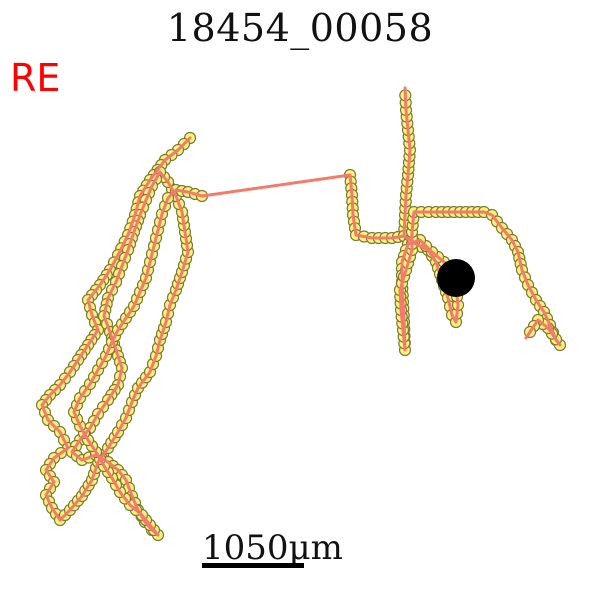 This screenshot has height=600, width=600. What do you see at coordinates (253, 565) in the screenshot?
I see `scale-bar` at bounding box center [253, 565].